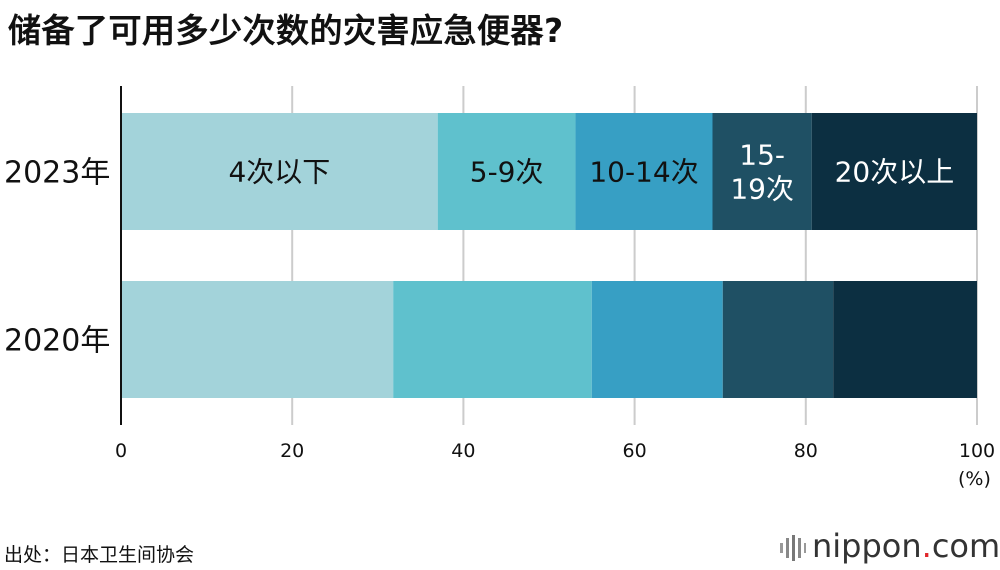  Describe the element at coordinates (974, 479) in the screenshot. I see `axis-unit-label: (%)` at that location.